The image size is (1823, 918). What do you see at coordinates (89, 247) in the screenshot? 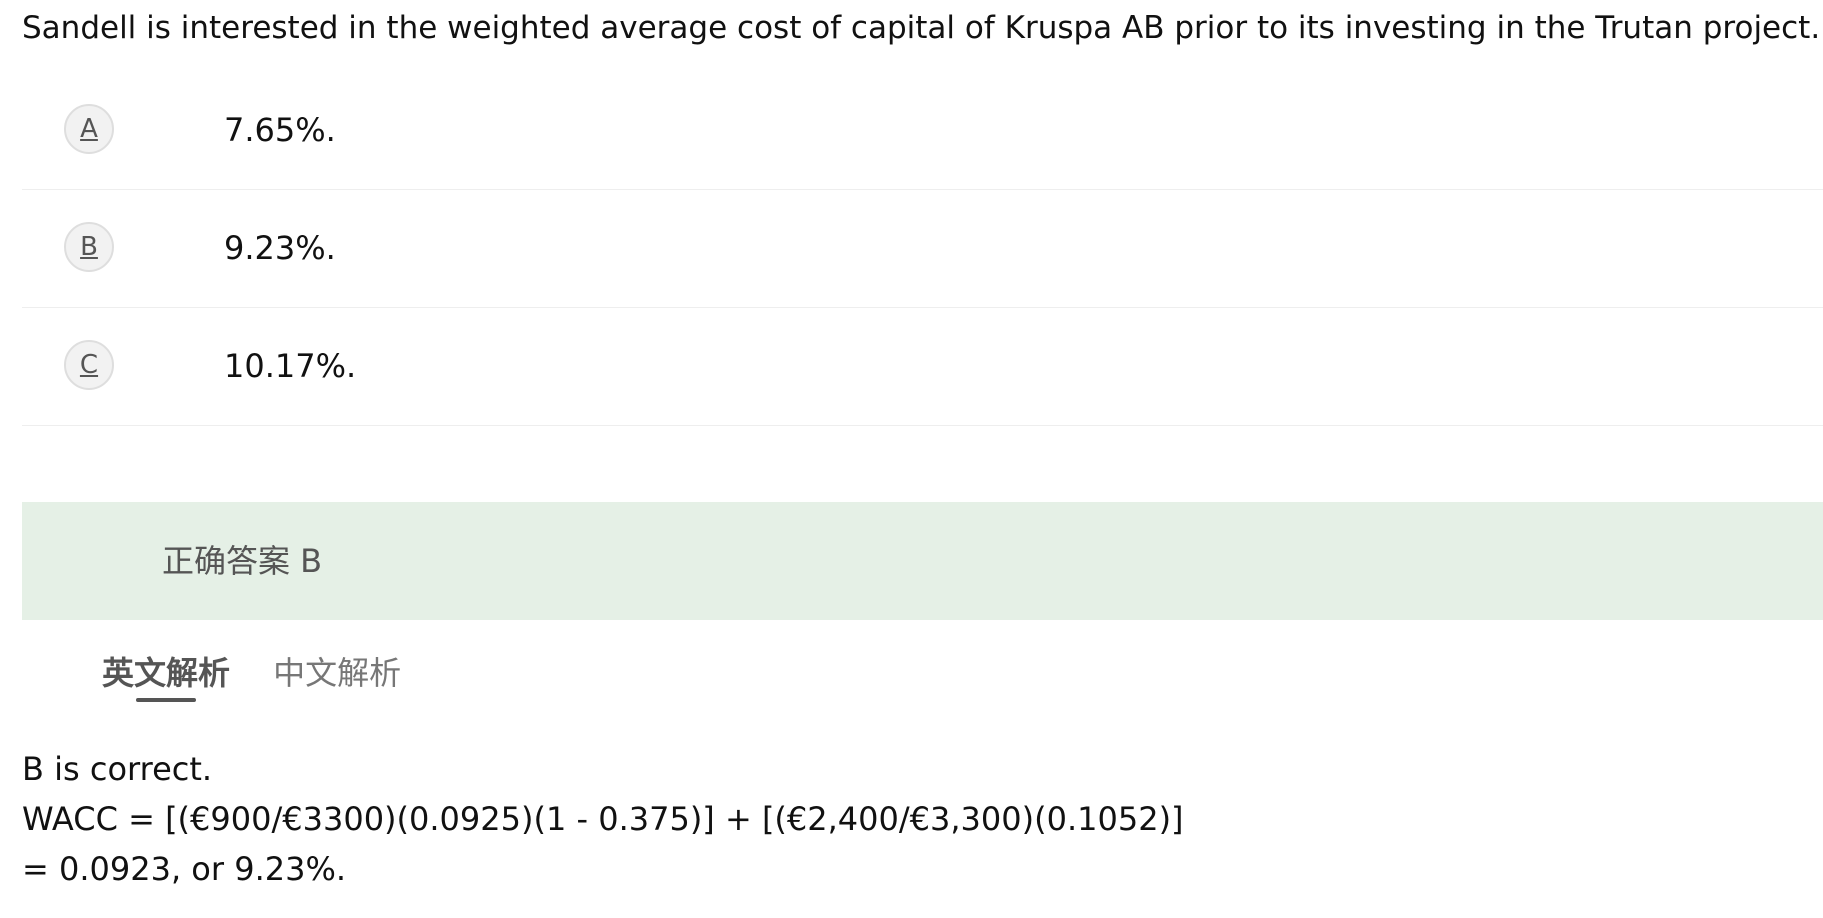
I see `option-letter-badge: B` at bounding box center [89, 247].